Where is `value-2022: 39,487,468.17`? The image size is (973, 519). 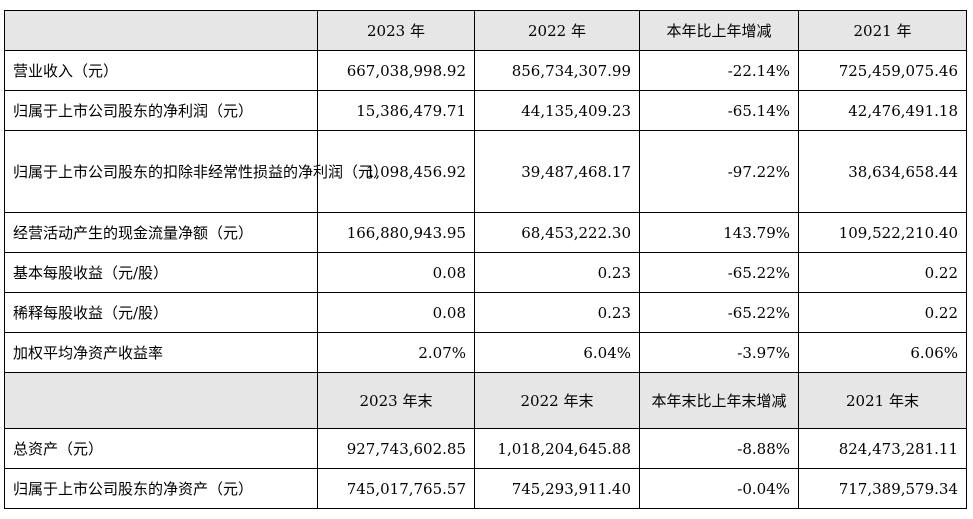 value-2022: 39,487,468.17 is located at coordinates (557, 171).